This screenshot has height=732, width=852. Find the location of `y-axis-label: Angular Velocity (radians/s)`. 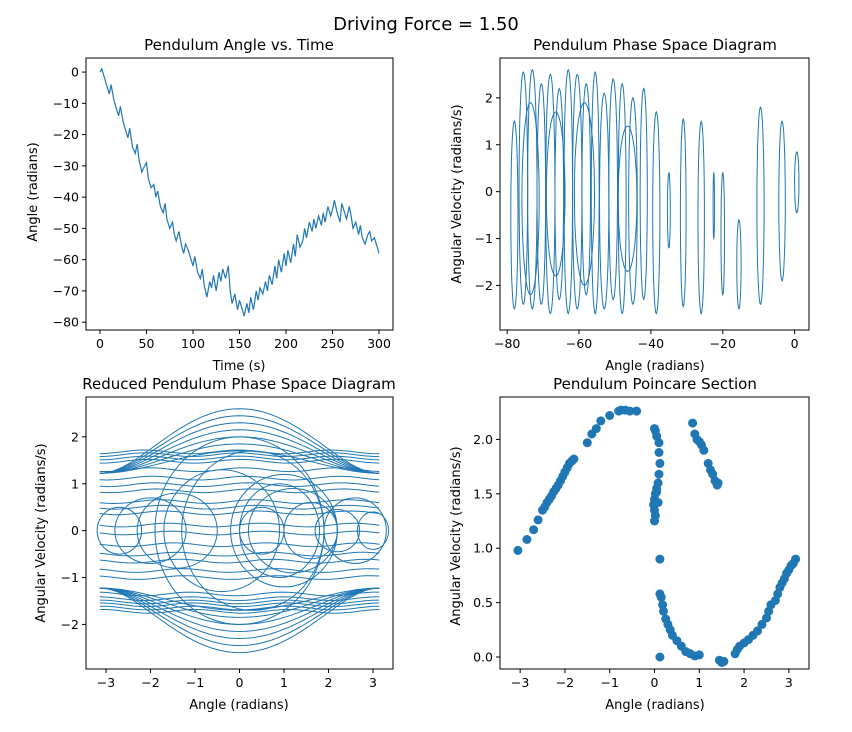

y-axis-label: Angular Velocity (radians/s) is located at coordinates (457, 193).